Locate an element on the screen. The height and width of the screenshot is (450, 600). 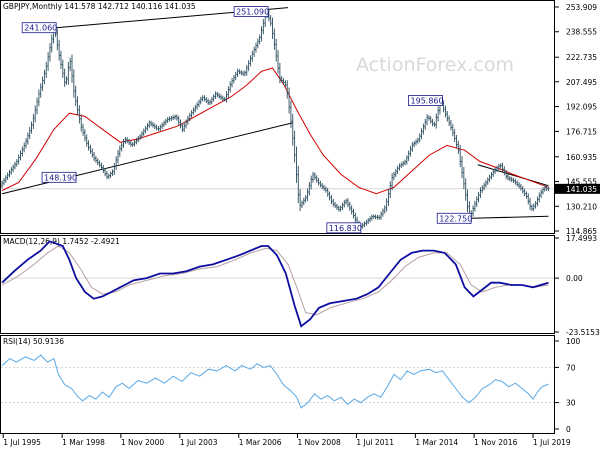
x-tick-label: 1 Jul 2019 is located at coordinates (552, 442).